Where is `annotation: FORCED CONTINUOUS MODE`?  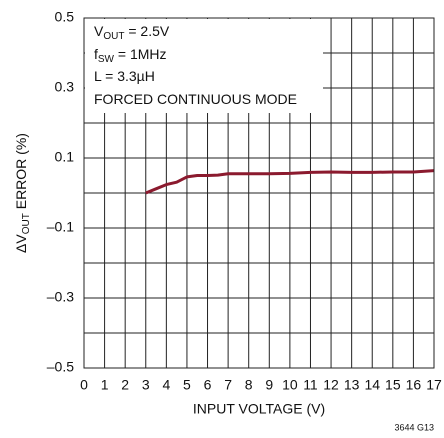 annotation: FORCED CONTINUOUS MODE is located at coordinates (195, 99).